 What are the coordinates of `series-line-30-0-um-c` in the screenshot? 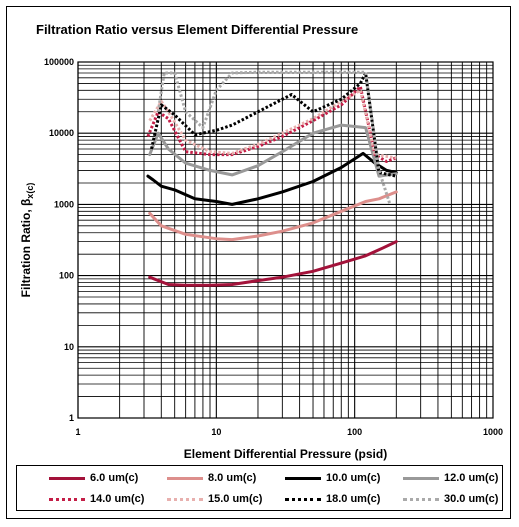 It's located at (274, 137).